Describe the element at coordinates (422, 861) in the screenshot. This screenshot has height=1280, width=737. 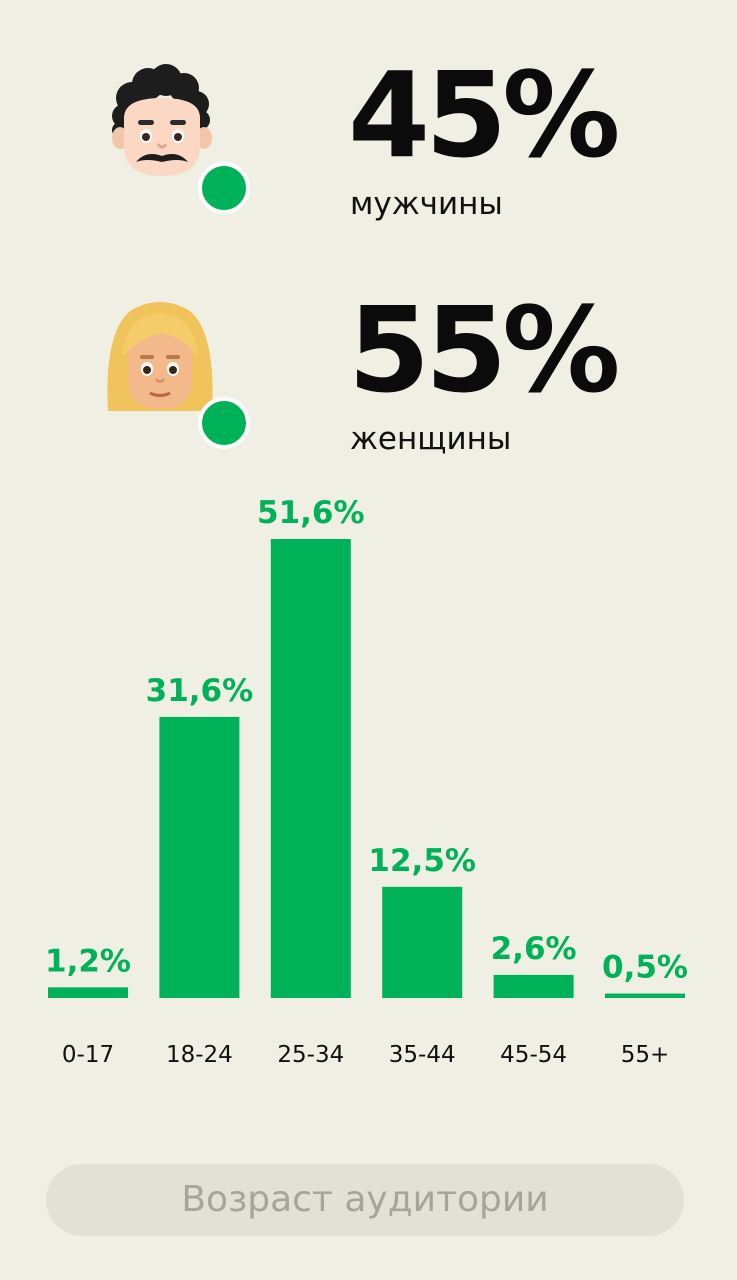
I see `value-label-35-44: 12,5%` at that location.